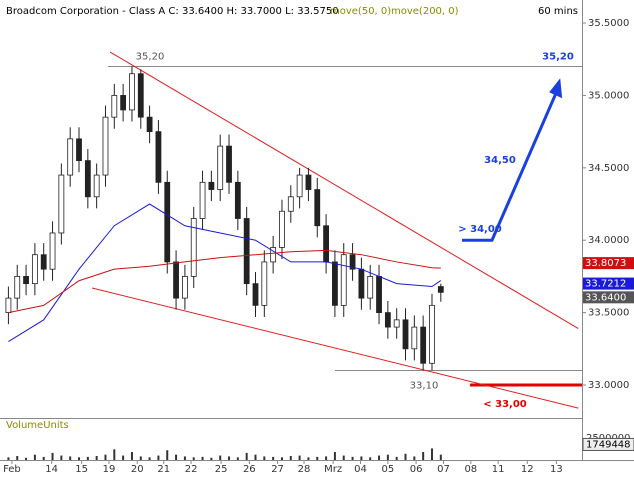 The image size is (634, 478). I want to click on x-tick-label: 13, so click(556, 469).